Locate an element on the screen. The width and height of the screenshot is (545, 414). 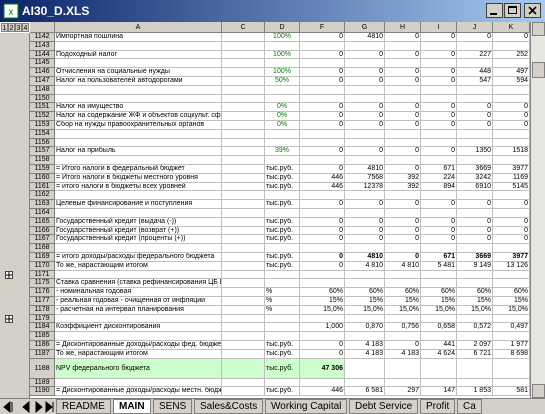
row-number: 1176 is located at coordinates (42, 292).